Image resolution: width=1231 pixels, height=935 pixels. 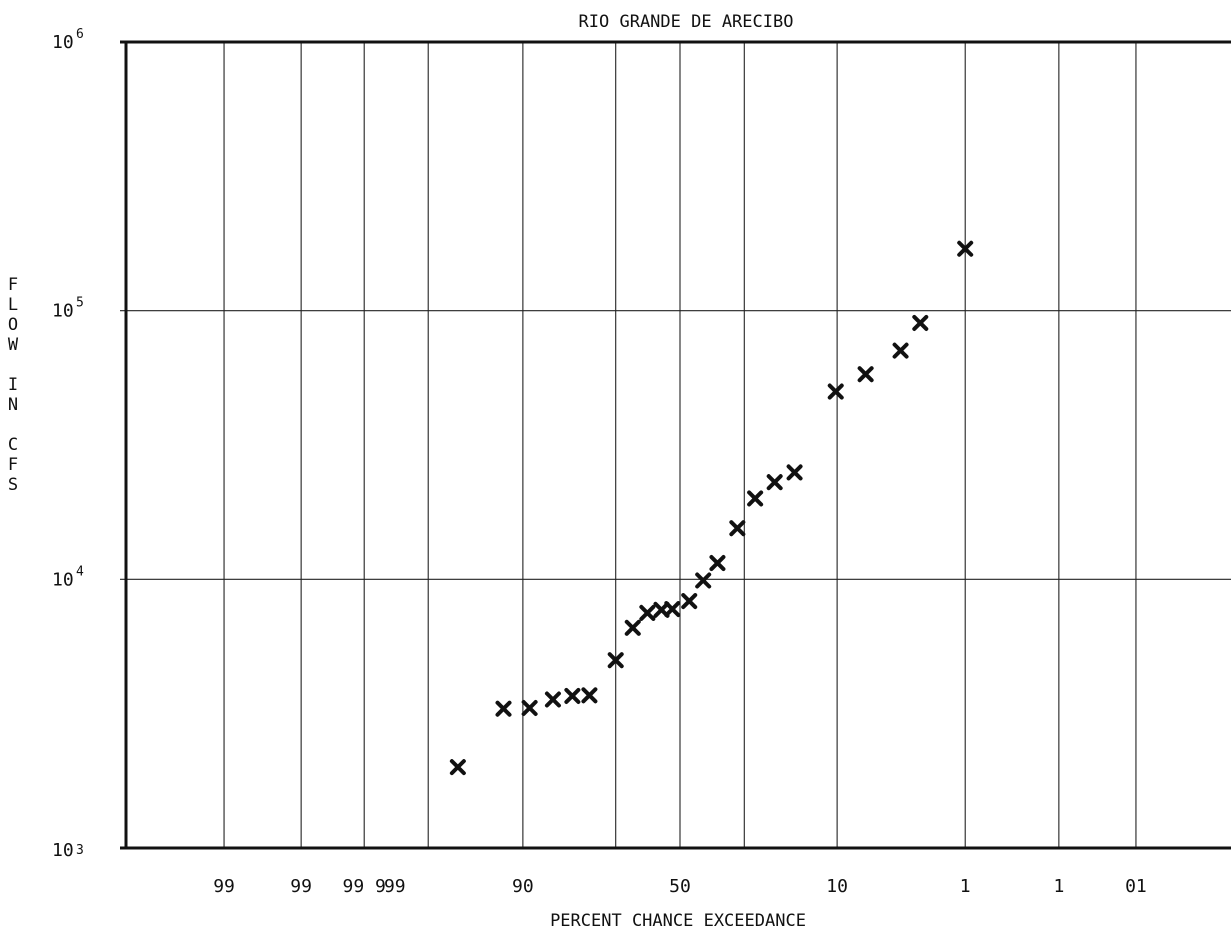 I want to click on y-tick-label-3: 10 6, so click(x=68, y=40).